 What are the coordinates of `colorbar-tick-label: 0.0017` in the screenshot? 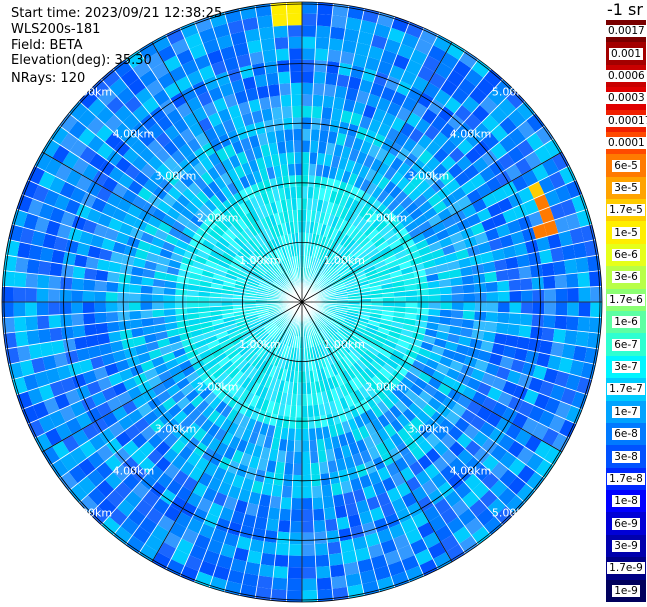 It's located at (626, 31).